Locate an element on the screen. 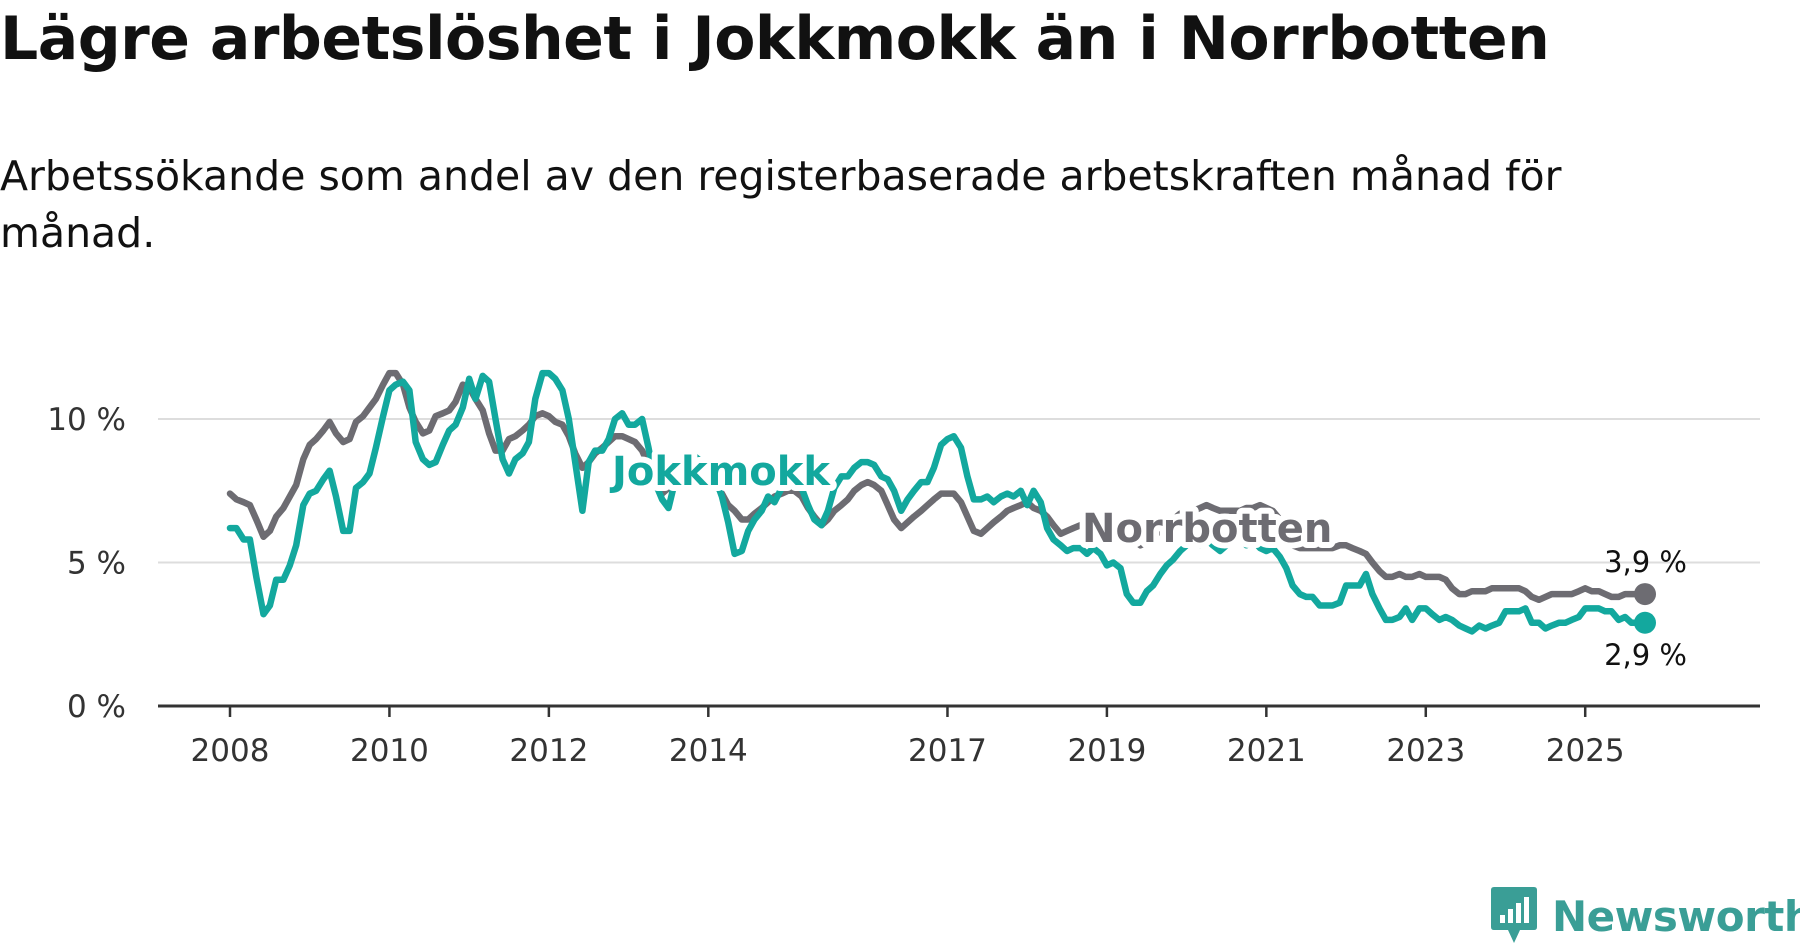 This screenshot has height=948, width=1800. x-tick-label: 2025 is located at coordinates (1585, 751).